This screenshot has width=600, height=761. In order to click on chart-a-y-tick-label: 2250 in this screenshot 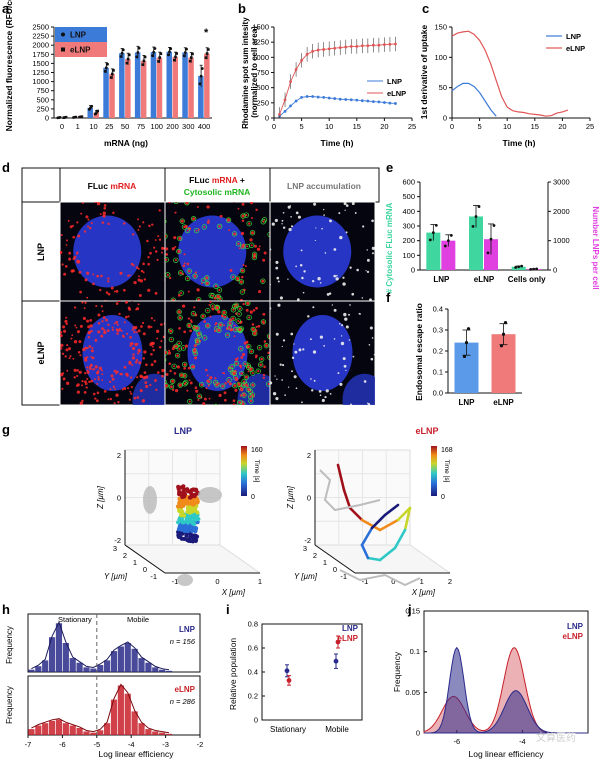, I will do `click(40, 36)`.